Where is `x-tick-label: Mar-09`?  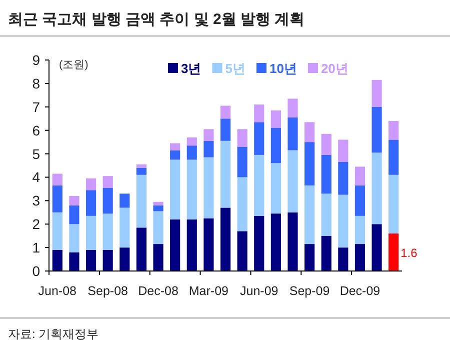
x-tick-label: Mar-09 is located at coordinates (208, 291).